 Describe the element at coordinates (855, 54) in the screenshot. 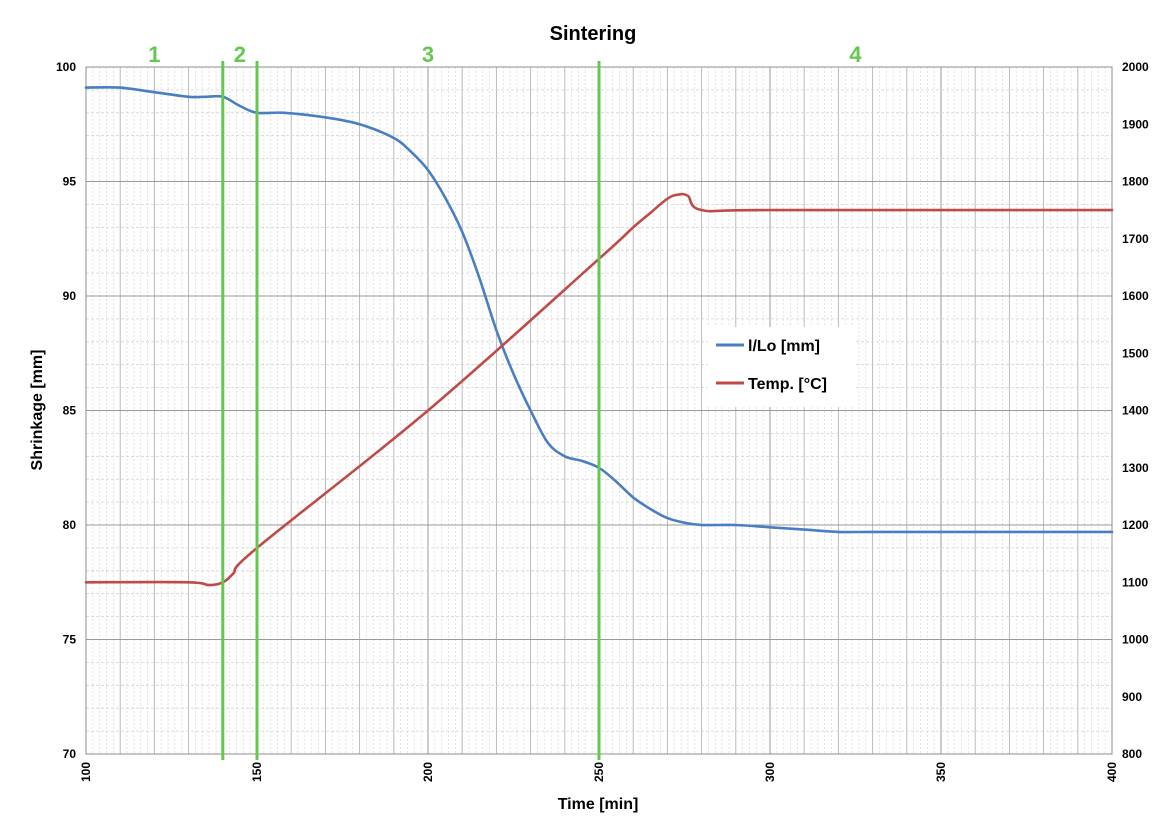

I see `phase-label-4: 4` at that location.